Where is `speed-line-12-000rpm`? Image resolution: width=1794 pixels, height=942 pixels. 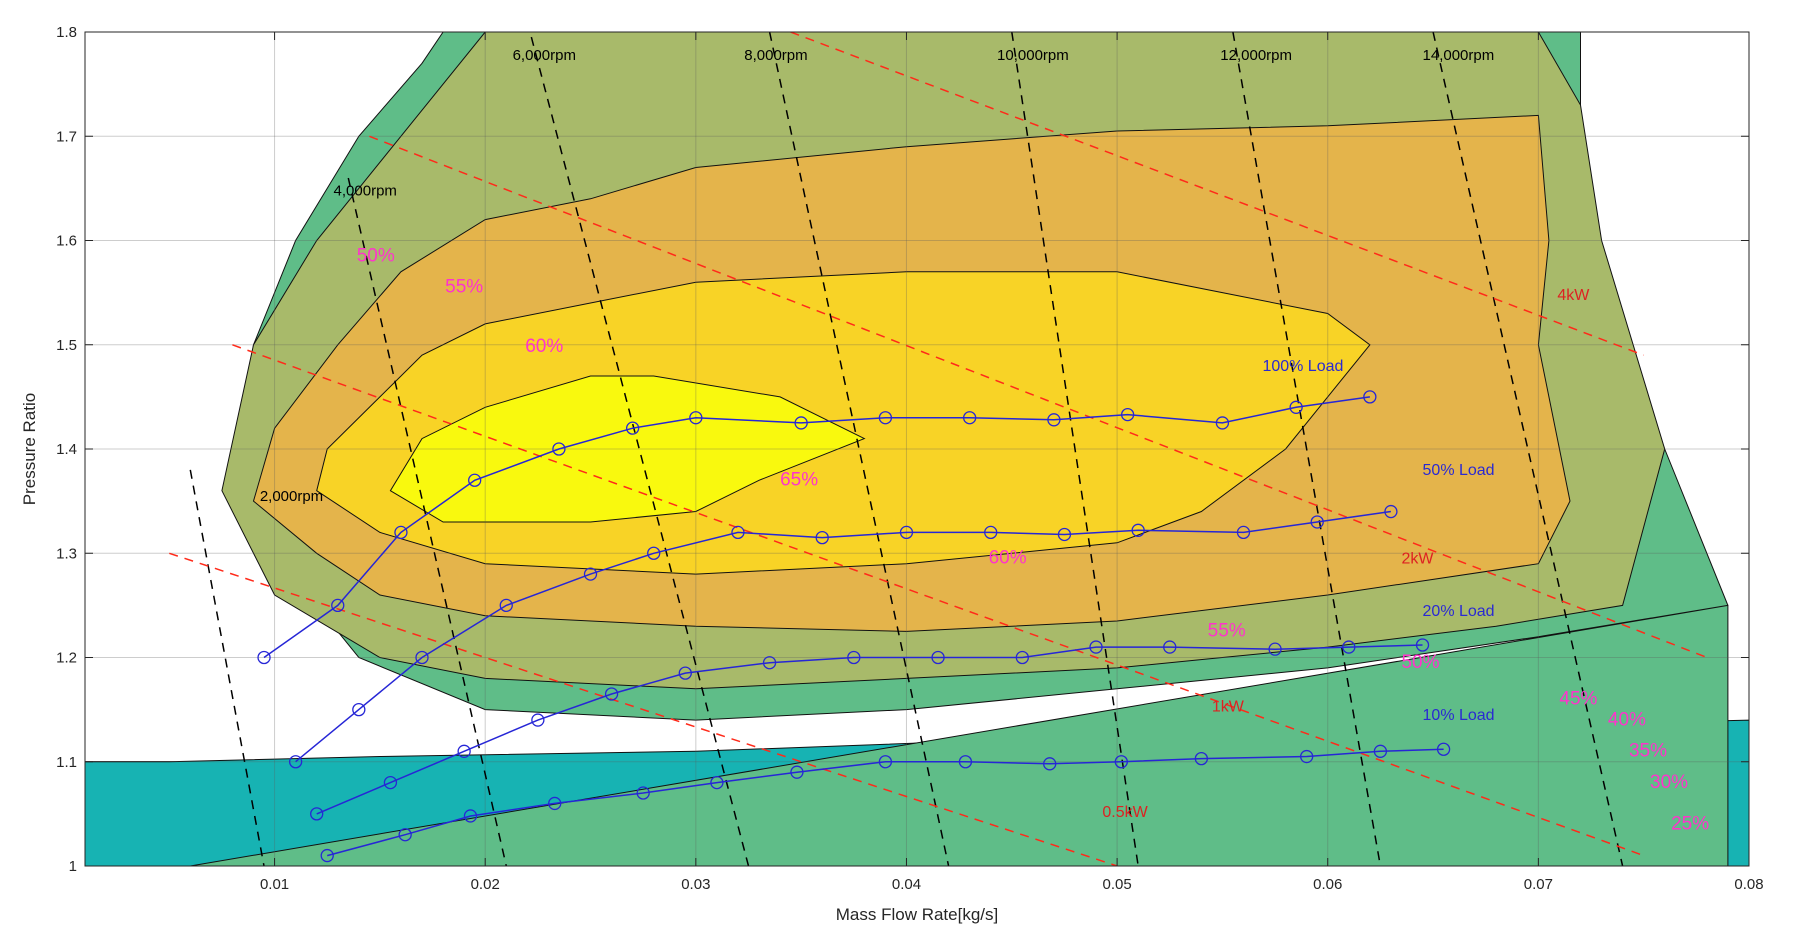 speed-line-12-000rpm is located at coordinates (1307, 449).